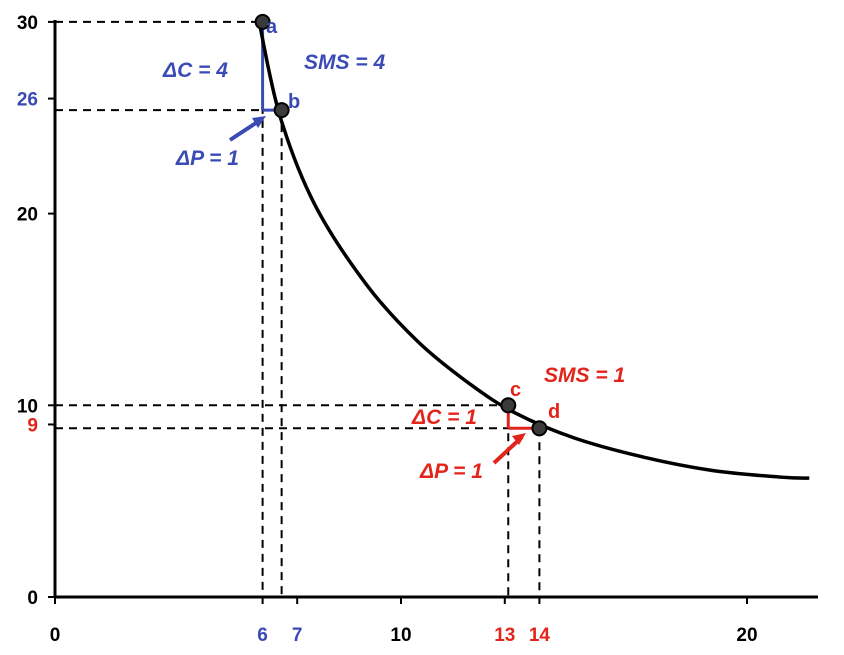  I want to click on x-tick-label: 14, so click(540, 635).